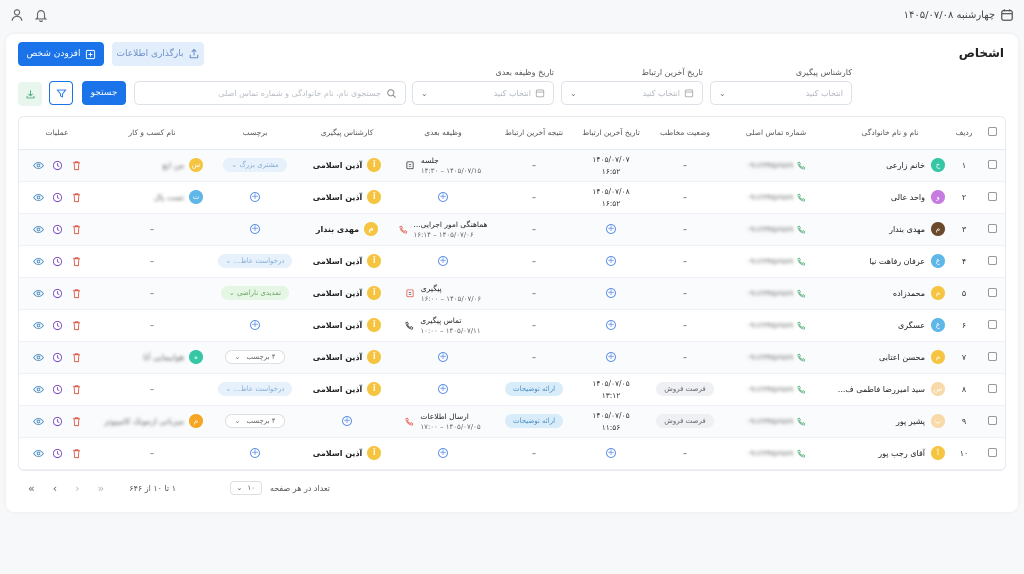 The image size is (1024, 574). I want to click on tag-badge: تمدیدی ناراضی ⌄, so click(255, 293).